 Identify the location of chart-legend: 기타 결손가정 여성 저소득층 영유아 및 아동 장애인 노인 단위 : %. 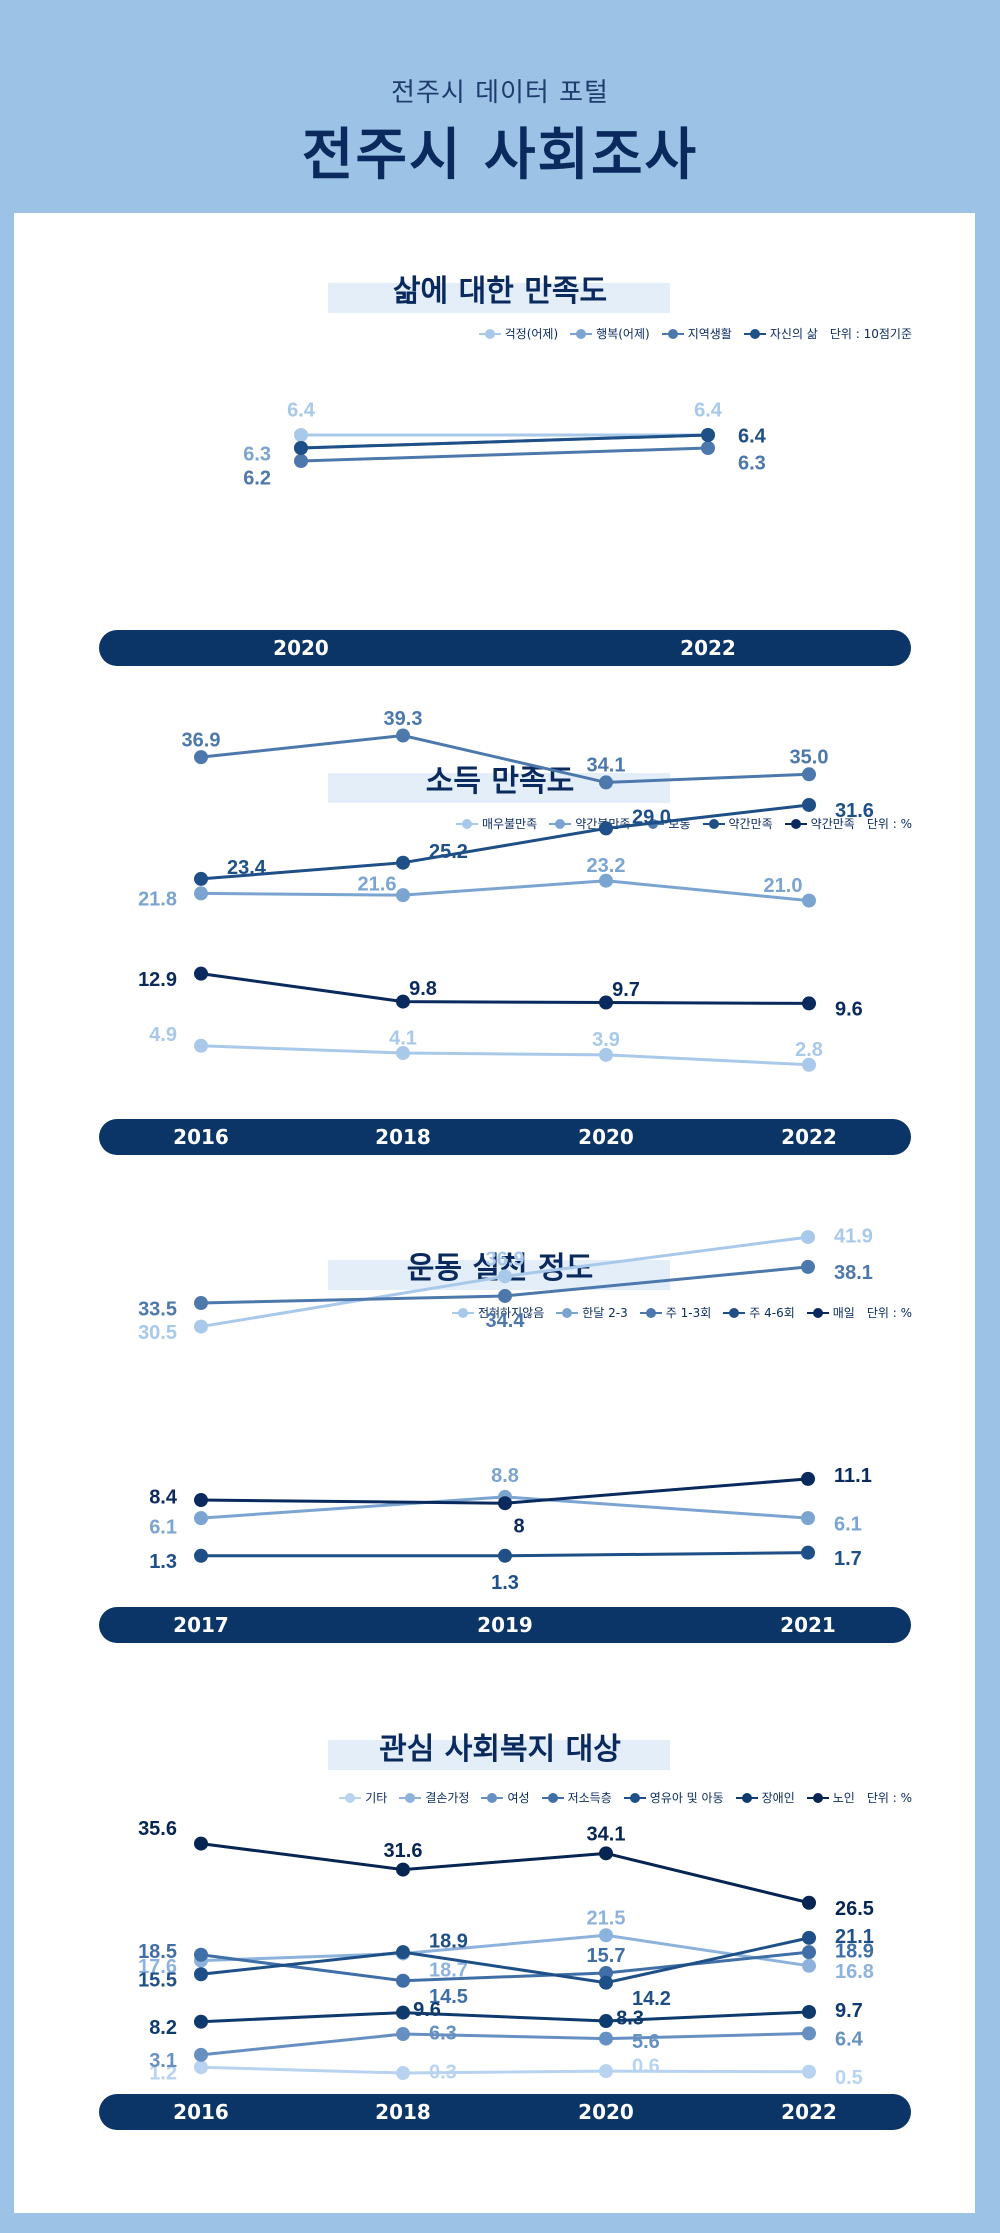
(625, 1797).